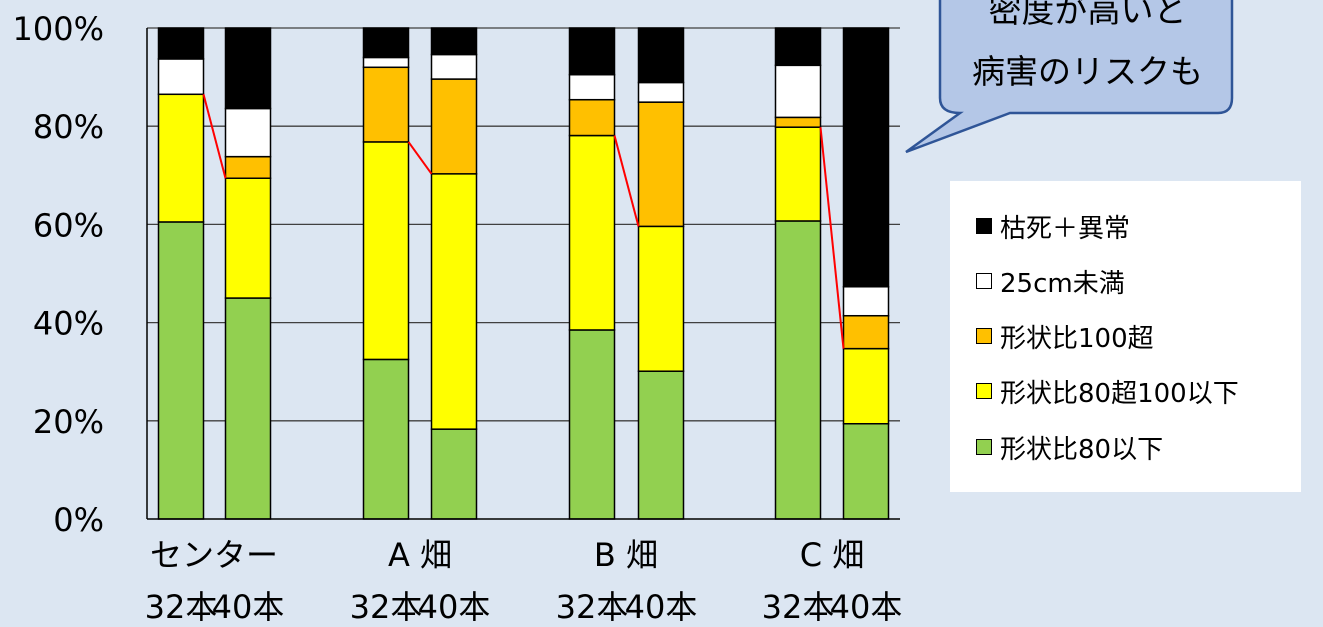  I want to click on legend-label: 形状比80超100以下, so click(1119, 393).